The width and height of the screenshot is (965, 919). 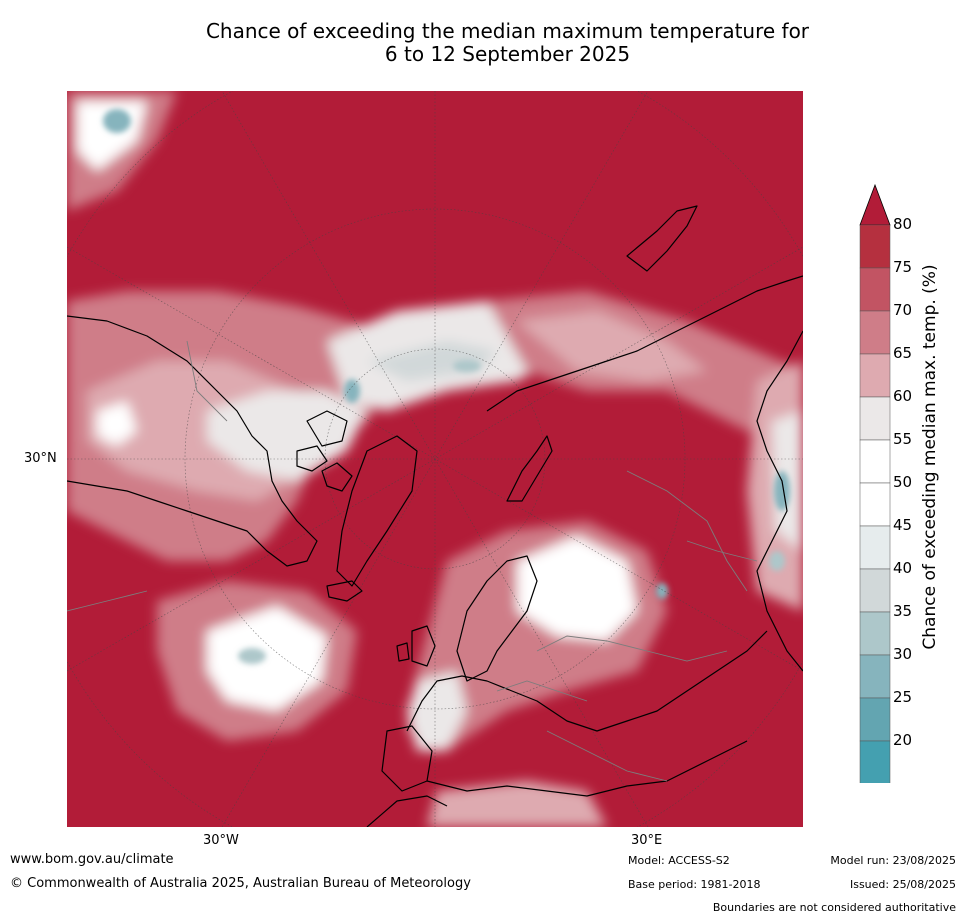 What do you see at coordinates (221, 840) in the screenshot?
I see `longitude-label-30w: 30°W` at bounding box center [221, 840].